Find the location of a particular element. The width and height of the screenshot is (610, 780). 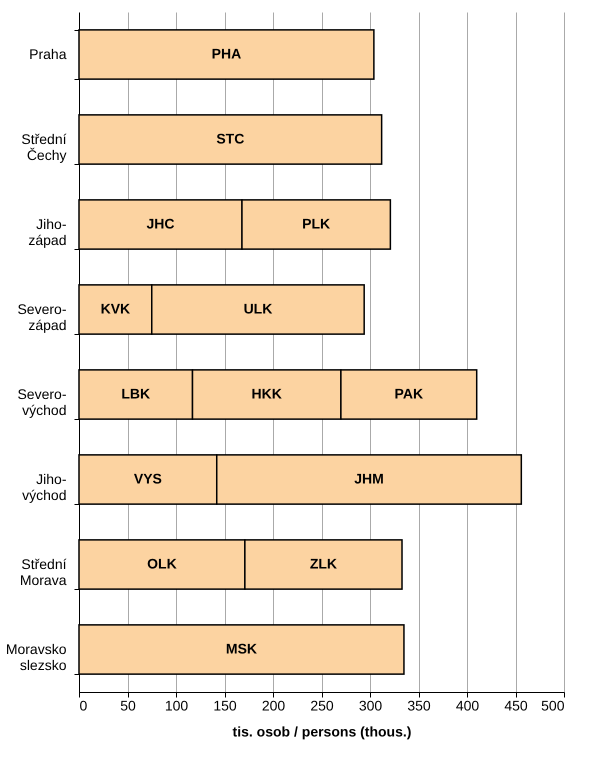

y-tick-label: Jiho- západ is located at coordinates (47, 232).